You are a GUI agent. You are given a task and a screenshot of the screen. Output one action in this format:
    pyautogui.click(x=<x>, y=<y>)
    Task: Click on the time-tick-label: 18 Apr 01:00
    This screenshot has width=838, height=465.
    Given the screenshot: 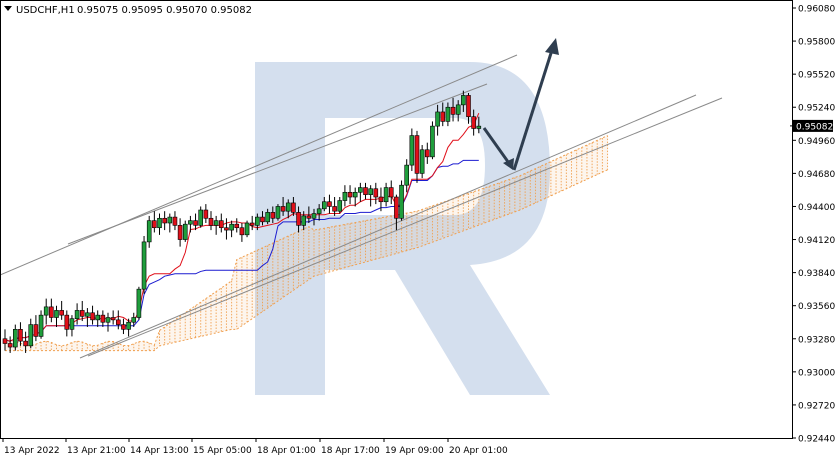 What is the action you would take?
    pyautogui.click(x=286, y=451)
    